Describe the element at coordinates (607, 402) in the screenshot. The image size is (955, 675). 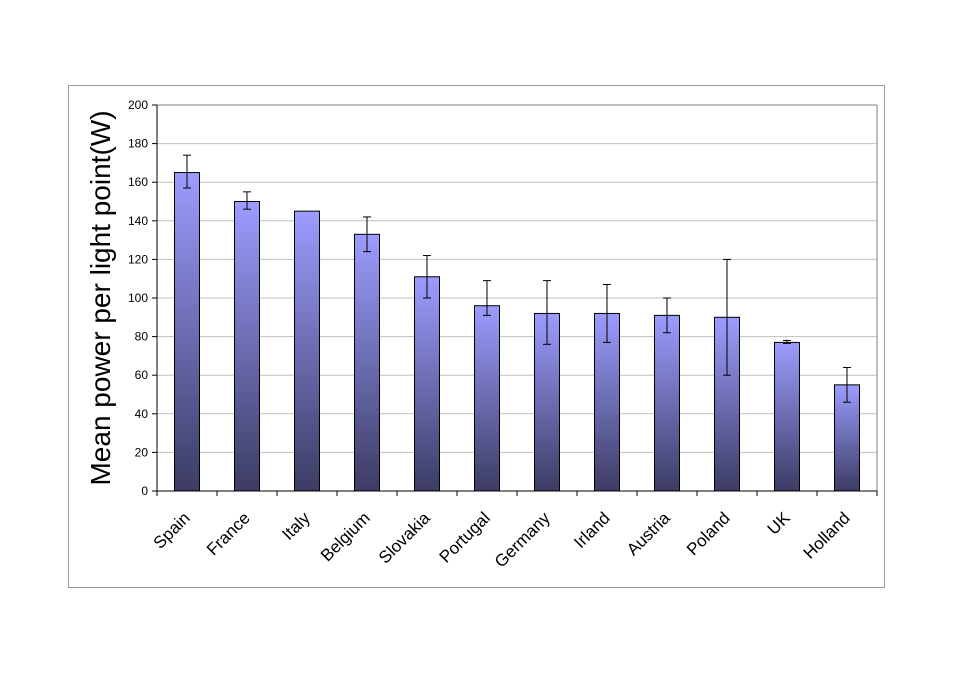
I see `bar-irland` at that location.